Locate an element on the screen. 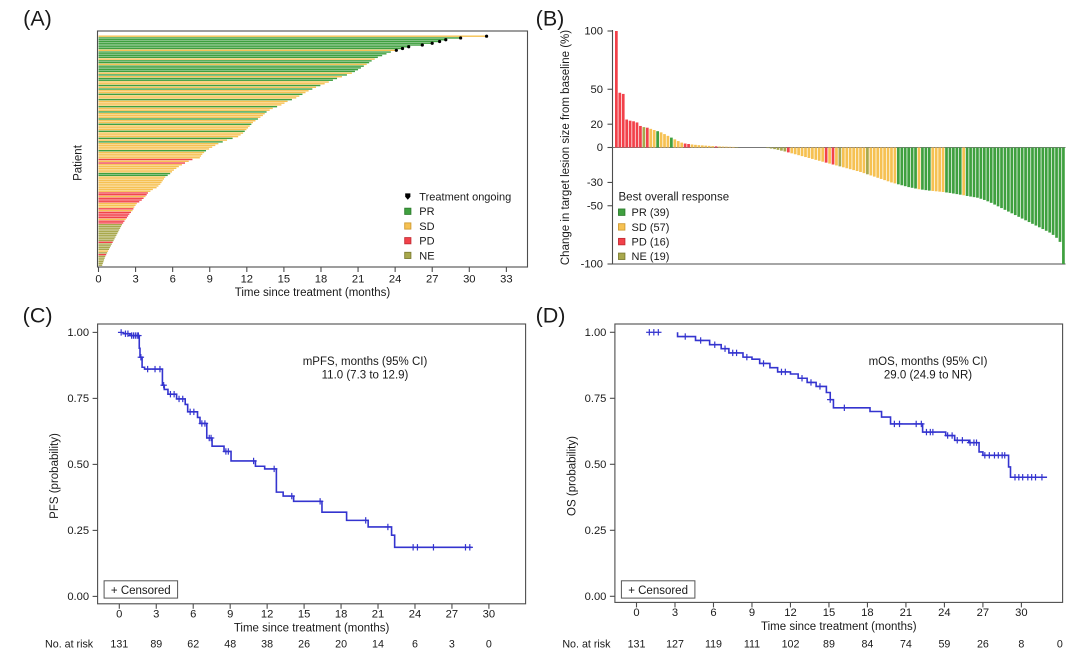 This screenshot has width=1080, height=672. svg-text: PR (39) is located at coordinates (651, 213).